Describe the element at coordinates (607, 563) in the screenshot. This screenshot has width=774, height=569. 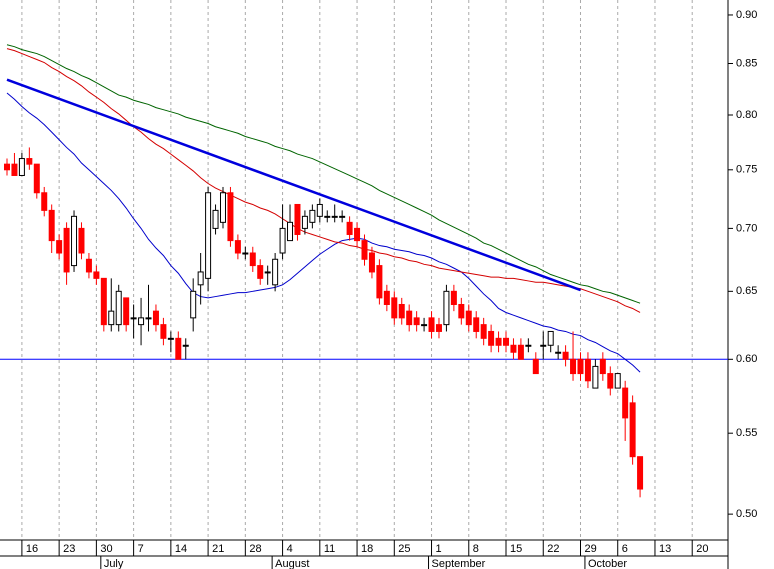
I see `month-label: October` at that location.